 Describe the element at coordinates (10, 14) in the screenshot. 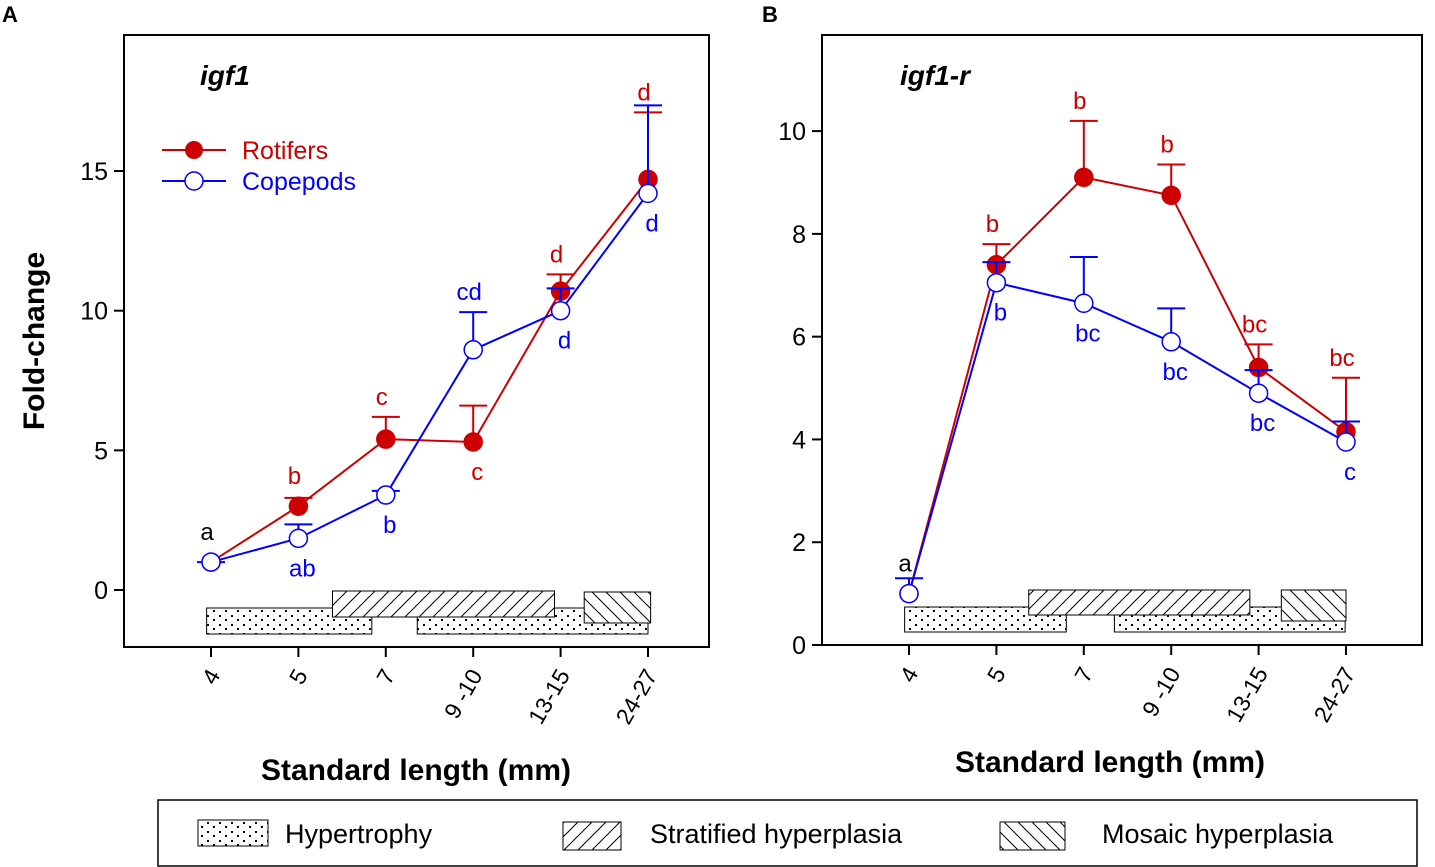

I see `panel-label: A` at that location.